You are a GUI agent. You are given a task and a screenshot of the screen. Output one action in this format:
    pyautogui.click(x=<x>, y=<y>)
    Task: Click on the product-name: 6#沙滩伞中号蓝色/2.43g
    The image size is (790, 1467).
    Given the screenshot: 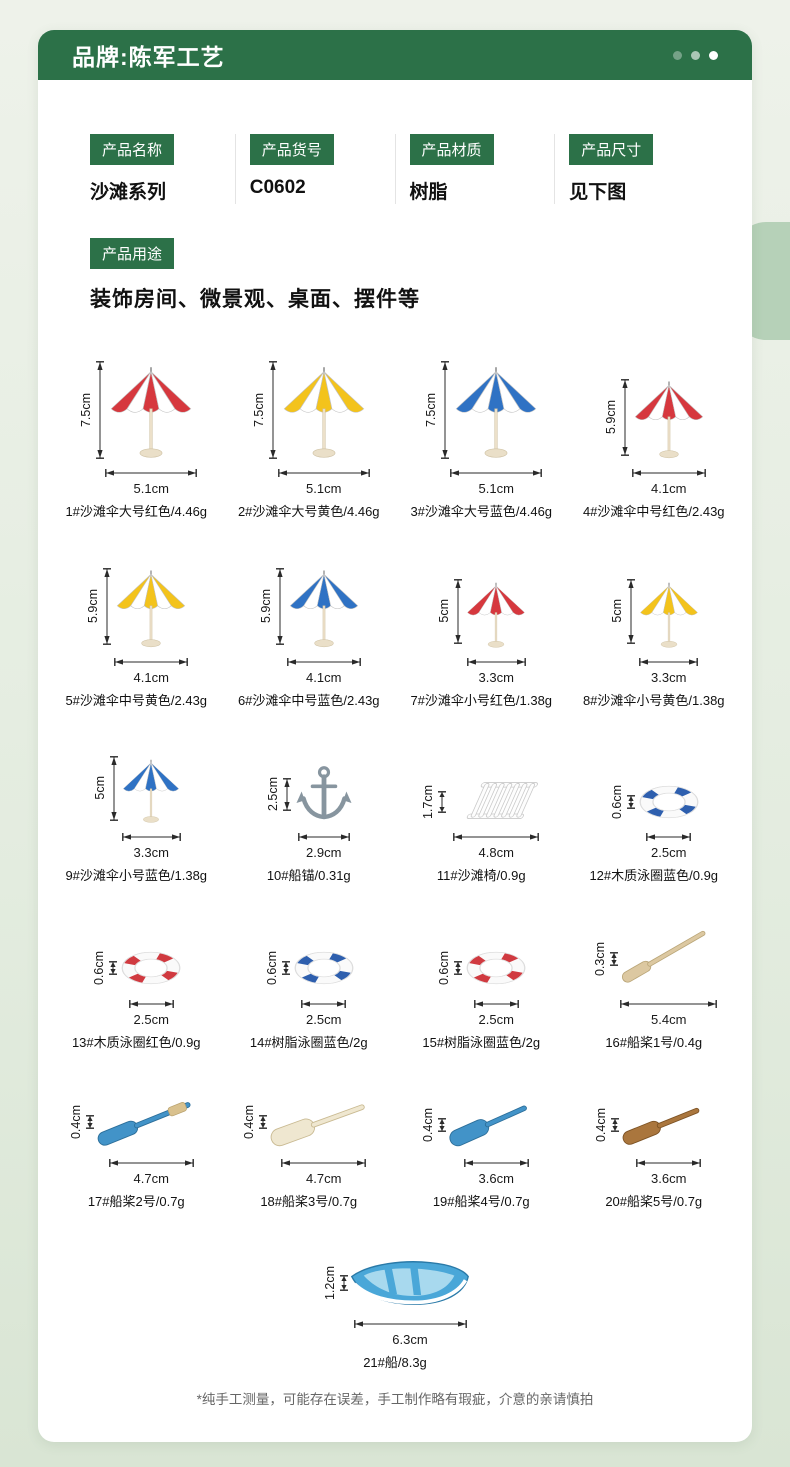 What is the action you would take?
    pyautogui.click(x=308, y=700)
    